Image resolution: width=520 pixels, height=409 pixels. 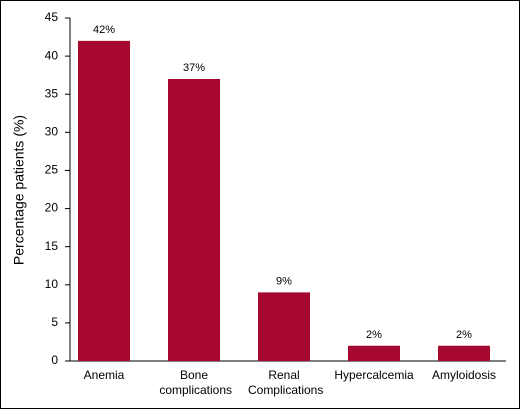 I want to click on y-tick-label: 5, so click(x=54, y=322).